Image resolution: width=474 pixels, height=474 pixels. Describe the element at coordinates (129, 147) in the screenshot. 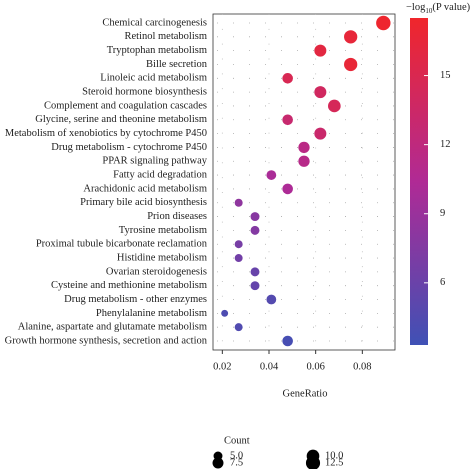

I see `y-tick-label: Drug metabolism - cytochrome P450` at that location.